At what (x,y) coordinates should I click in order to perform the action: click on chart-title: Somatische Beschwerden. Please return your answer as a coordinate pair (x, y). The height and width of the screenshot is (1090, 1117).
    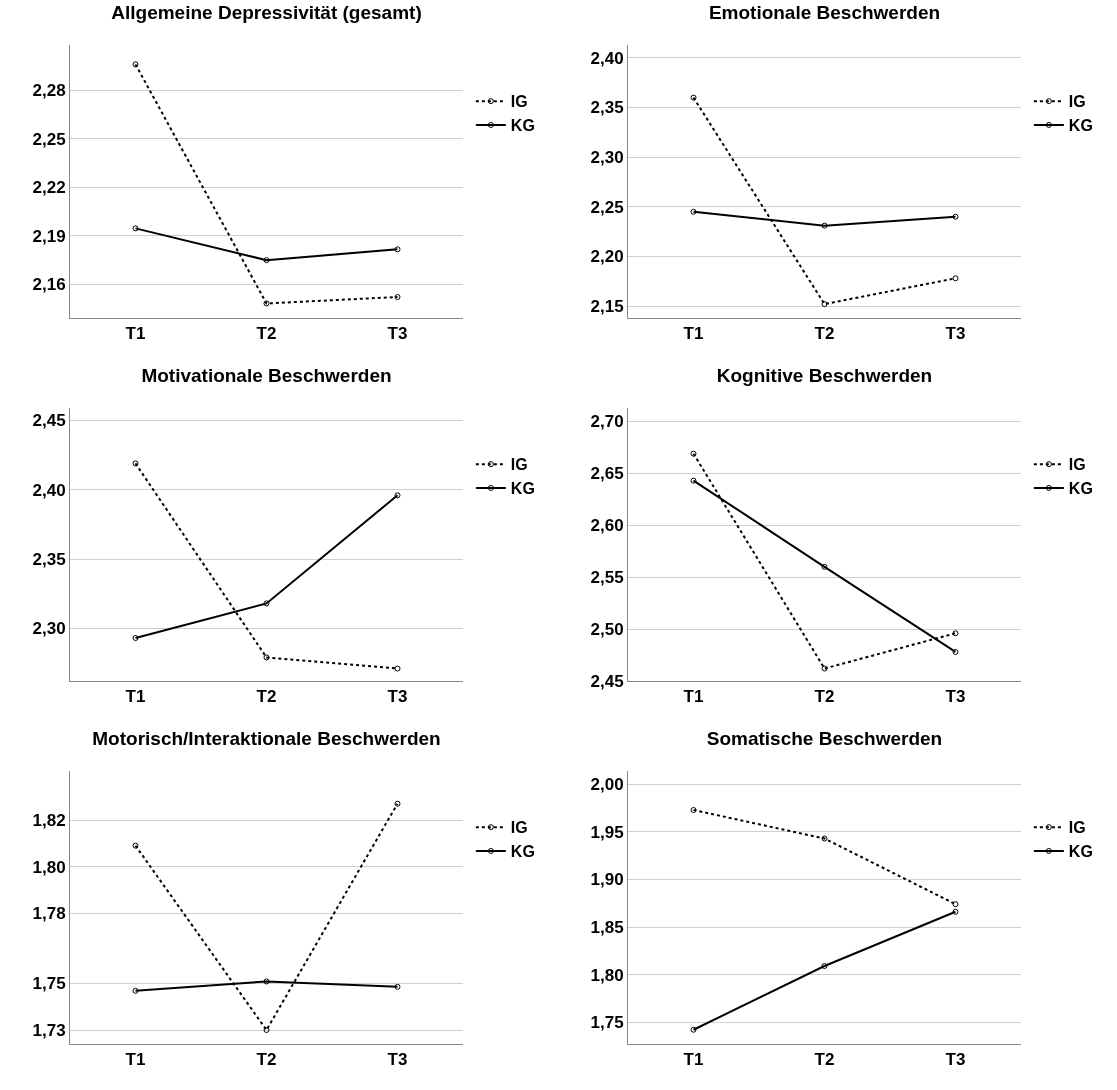
    Looking at the image, I should click on (824, 738).